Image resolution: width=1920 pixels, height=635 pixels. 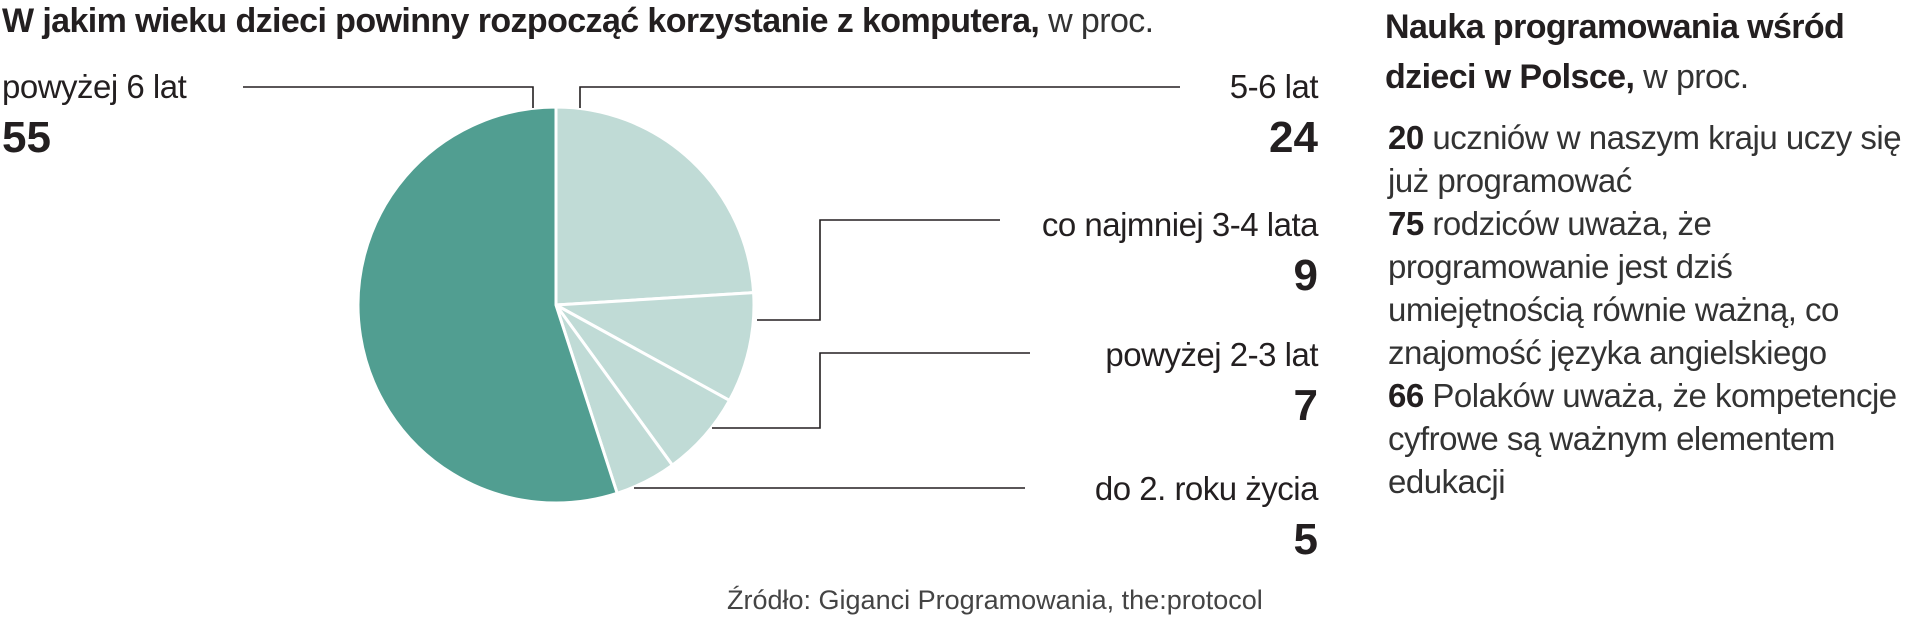 I want to click on slice-label-5-6-lat: 5-6 lat, so click(x=1274, y=86).